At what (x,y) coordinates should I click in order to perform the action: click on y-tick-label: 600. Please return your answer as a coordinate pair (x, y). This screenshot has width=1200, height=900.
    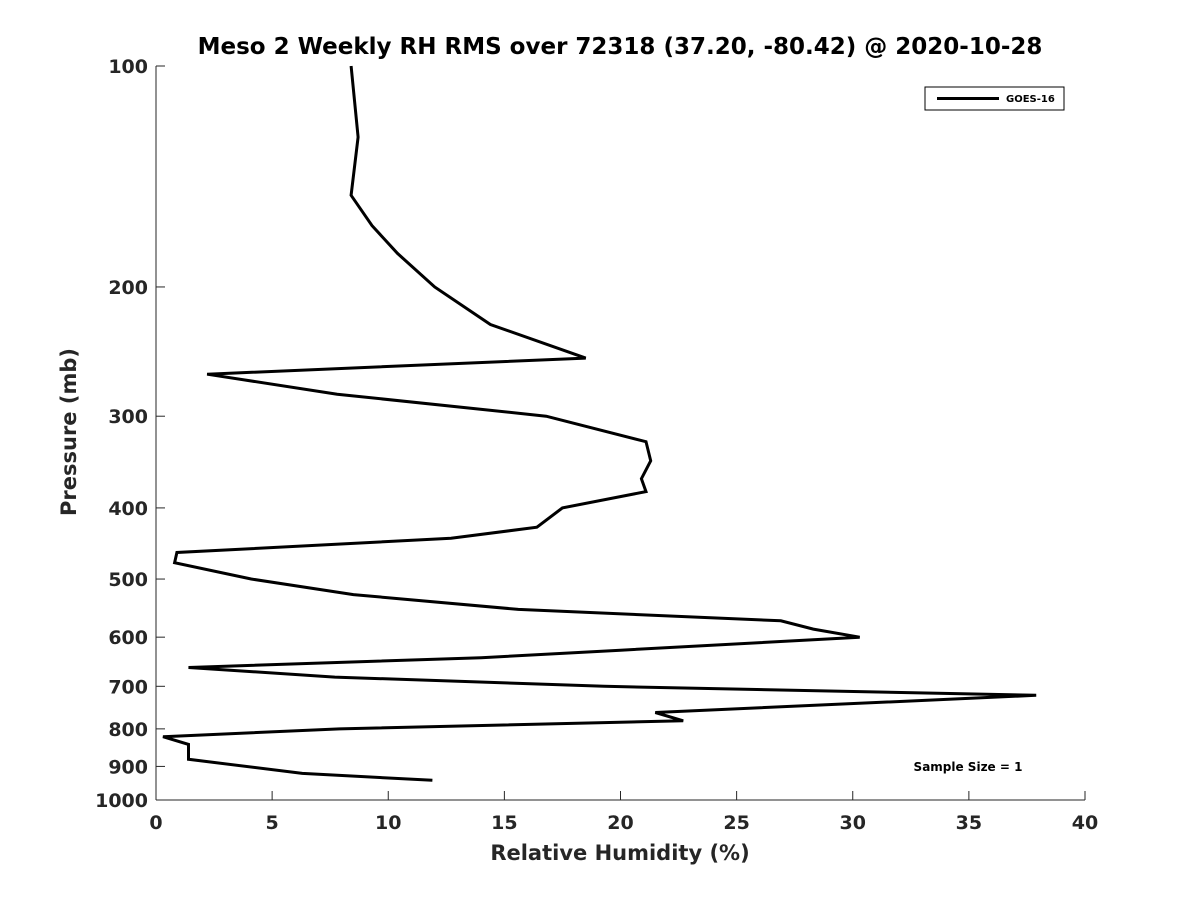
    Looking at the image, I should click on (128, 638).